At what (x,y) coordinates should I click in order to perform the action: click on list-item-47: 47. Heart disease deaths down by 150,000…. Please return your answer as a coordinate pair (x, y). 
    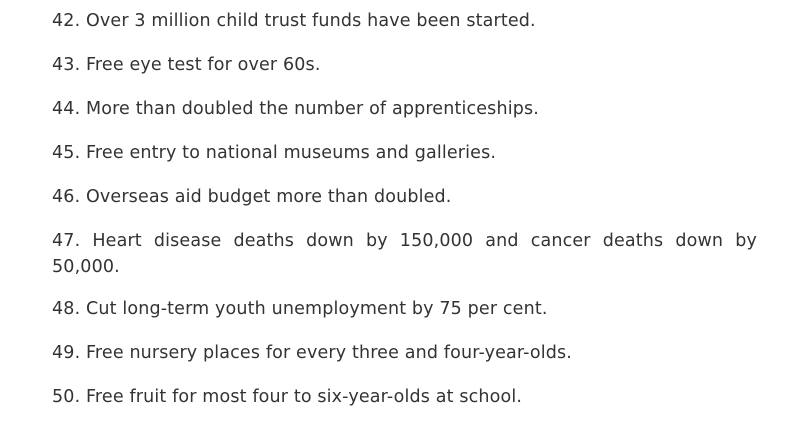
    Looking at the image, I should click on (404, 254).